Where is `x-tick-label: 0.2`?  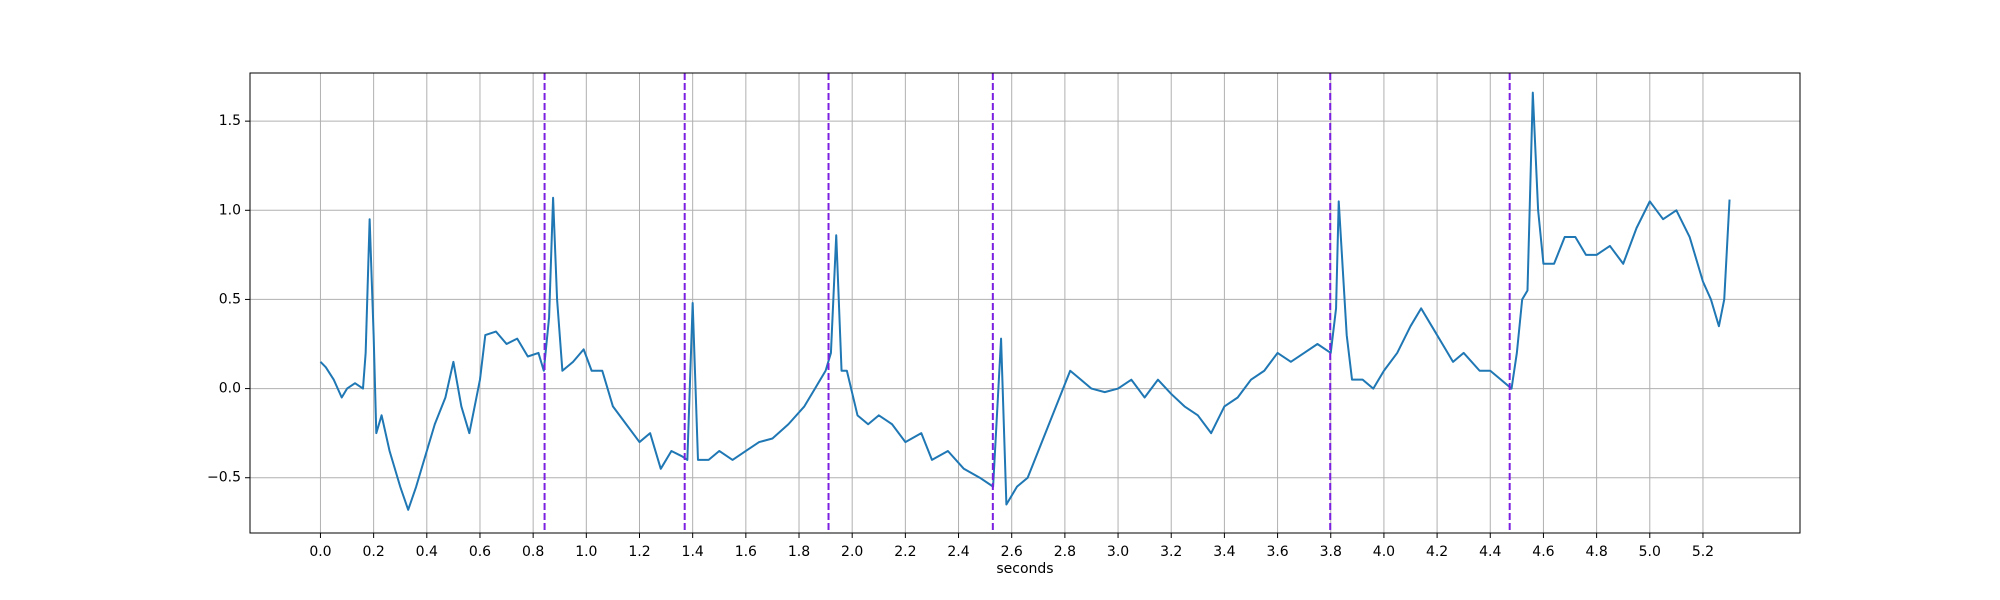
x-tick-label: 0.2 is located at coordinates (373, 552).